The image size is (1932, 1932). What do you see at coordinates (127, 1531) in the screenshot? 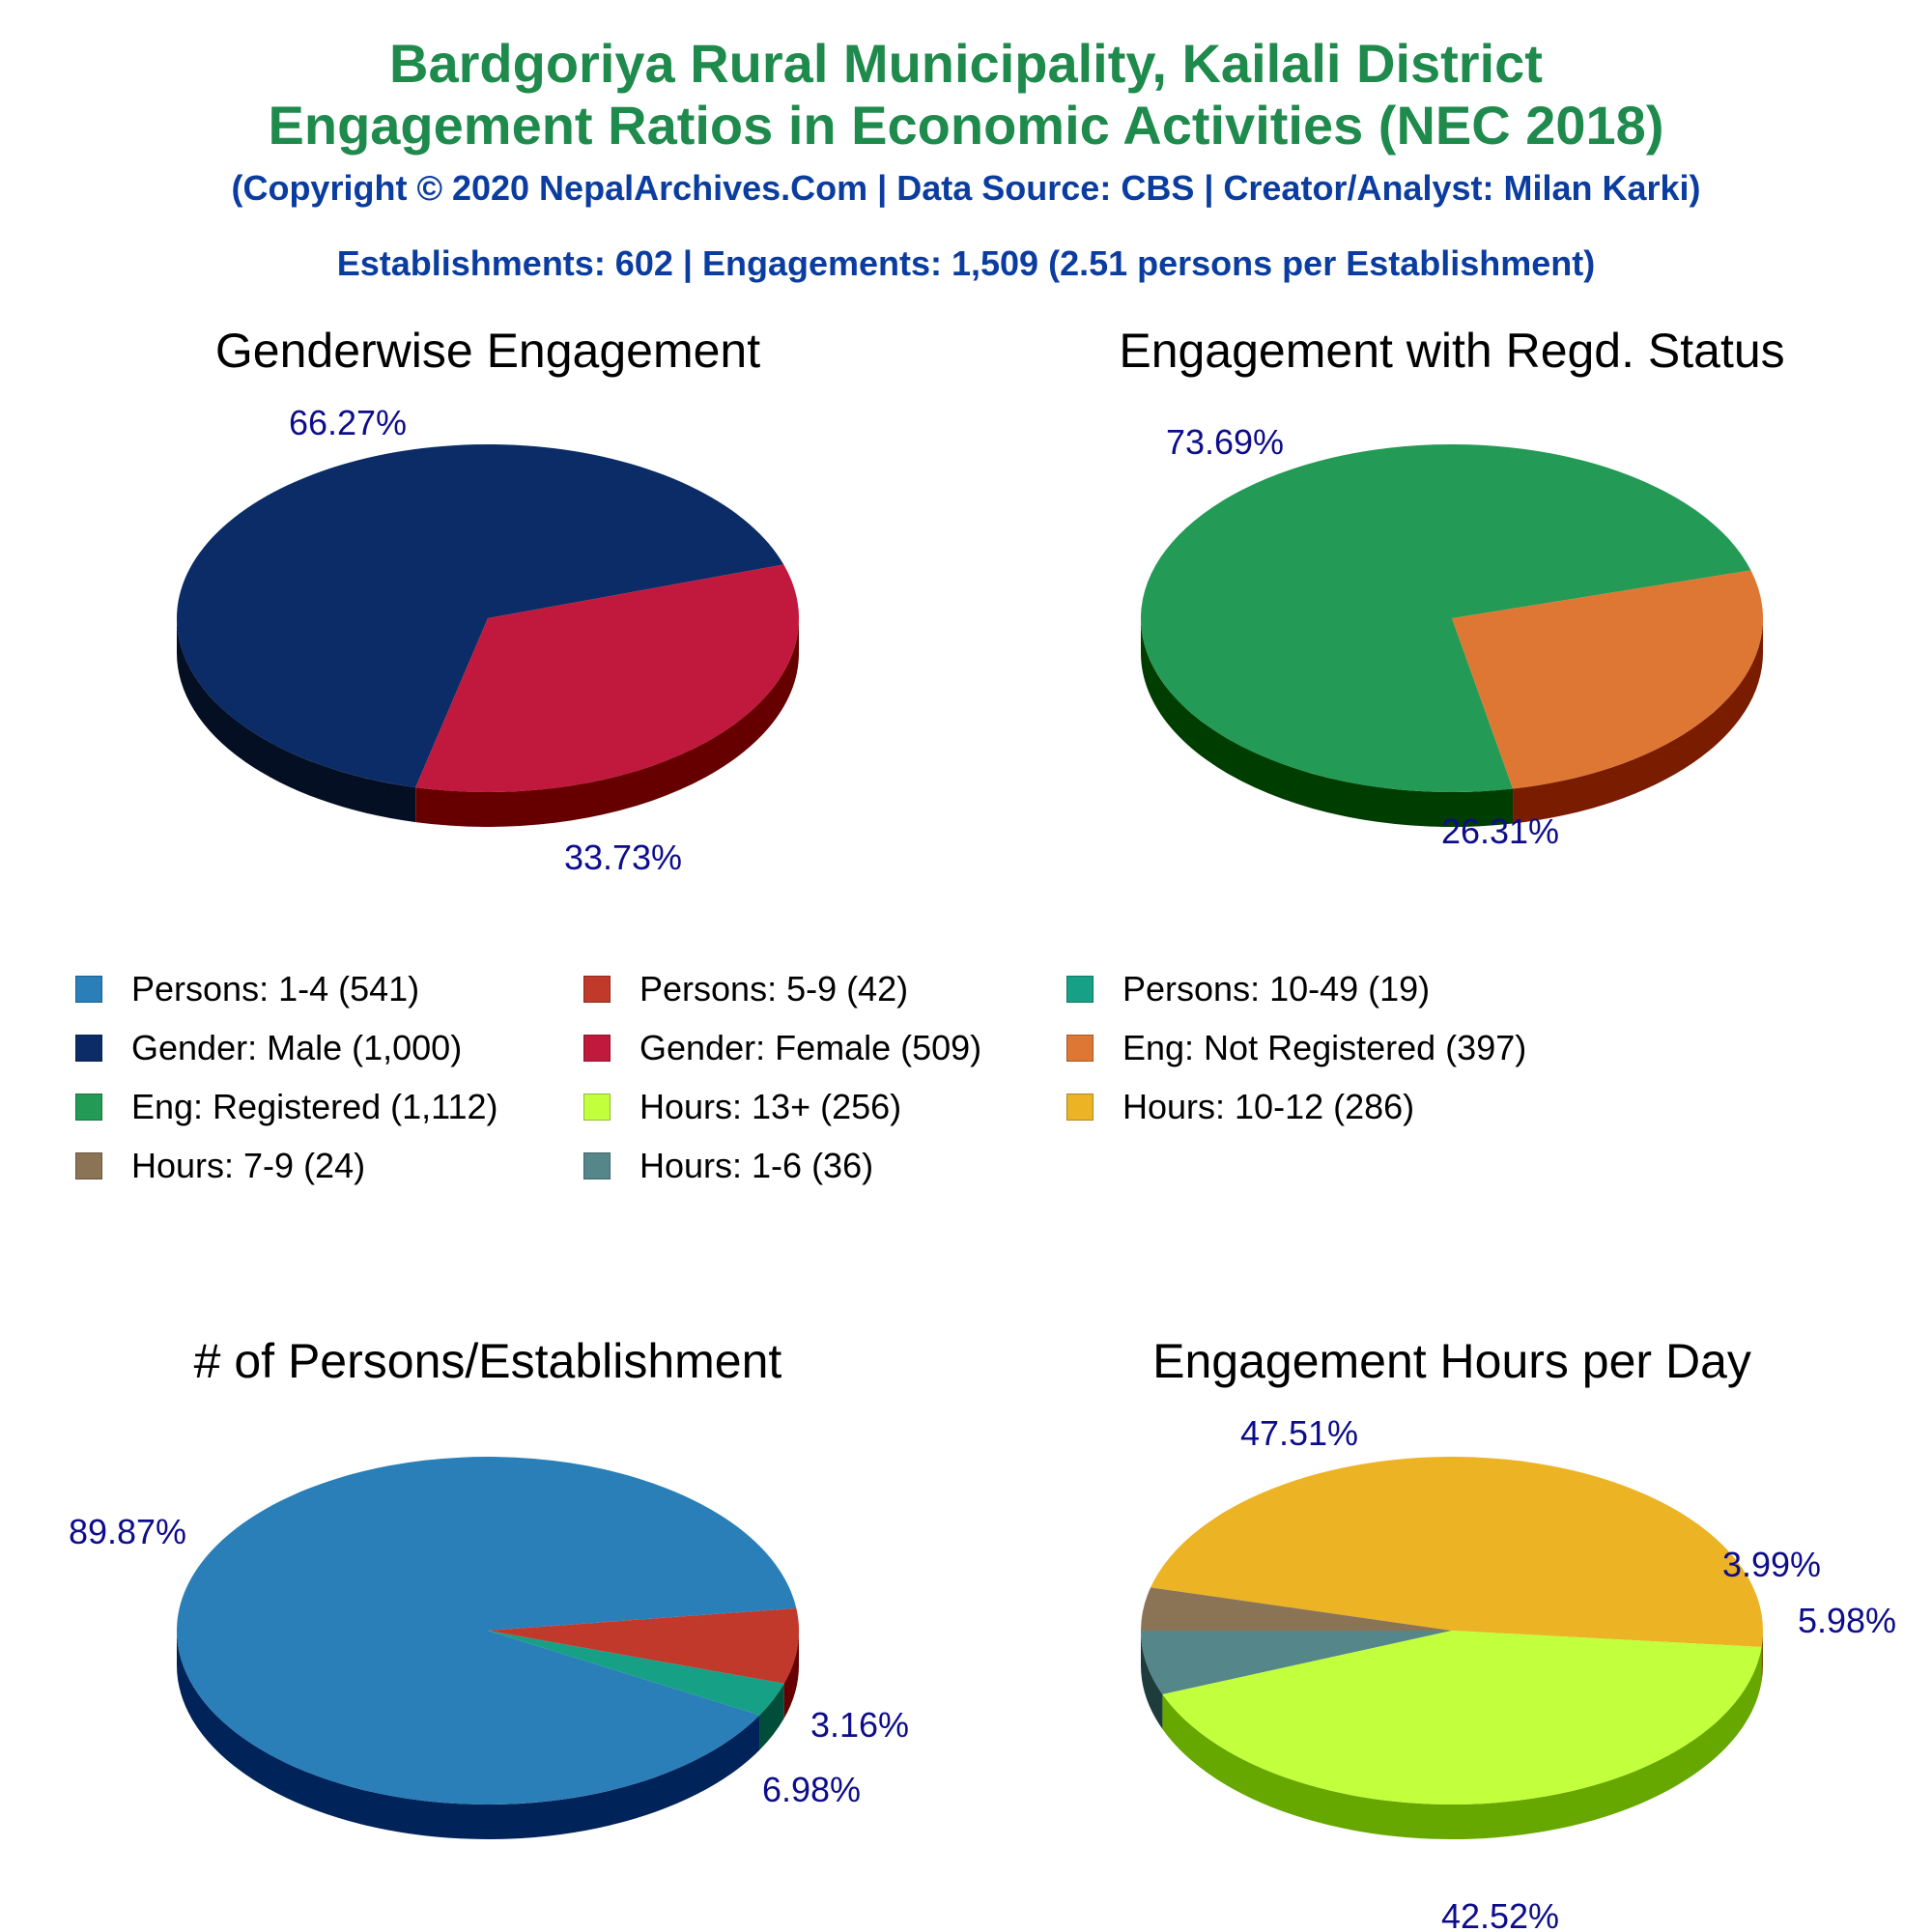
I see `pie-percent-label: 89.87%` at bounding box center [127, 1531].